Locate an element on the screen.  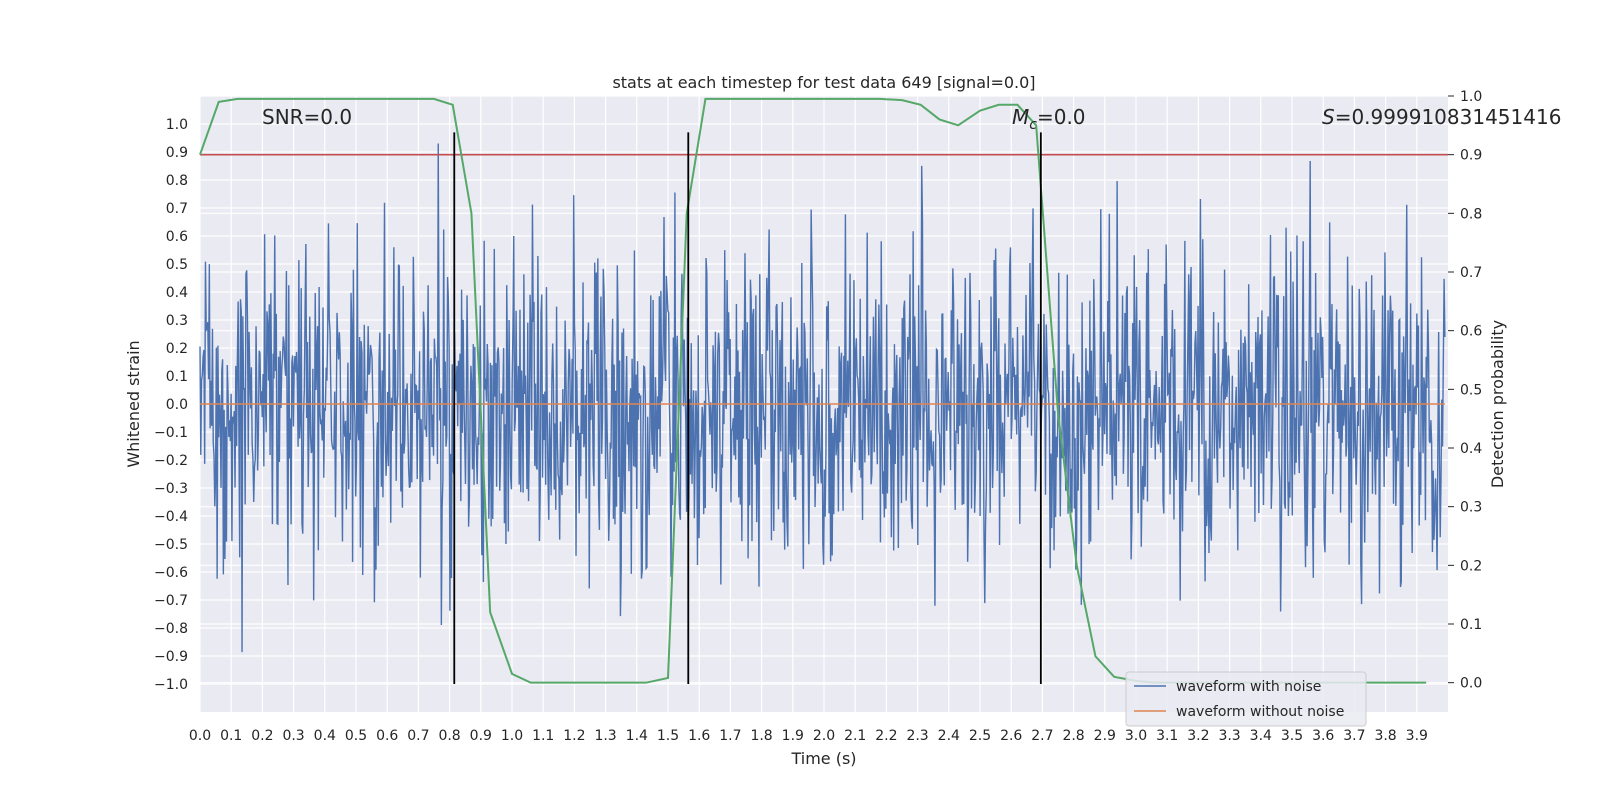
y-tick-label: −0.5 is located at coordinates (171, 545).